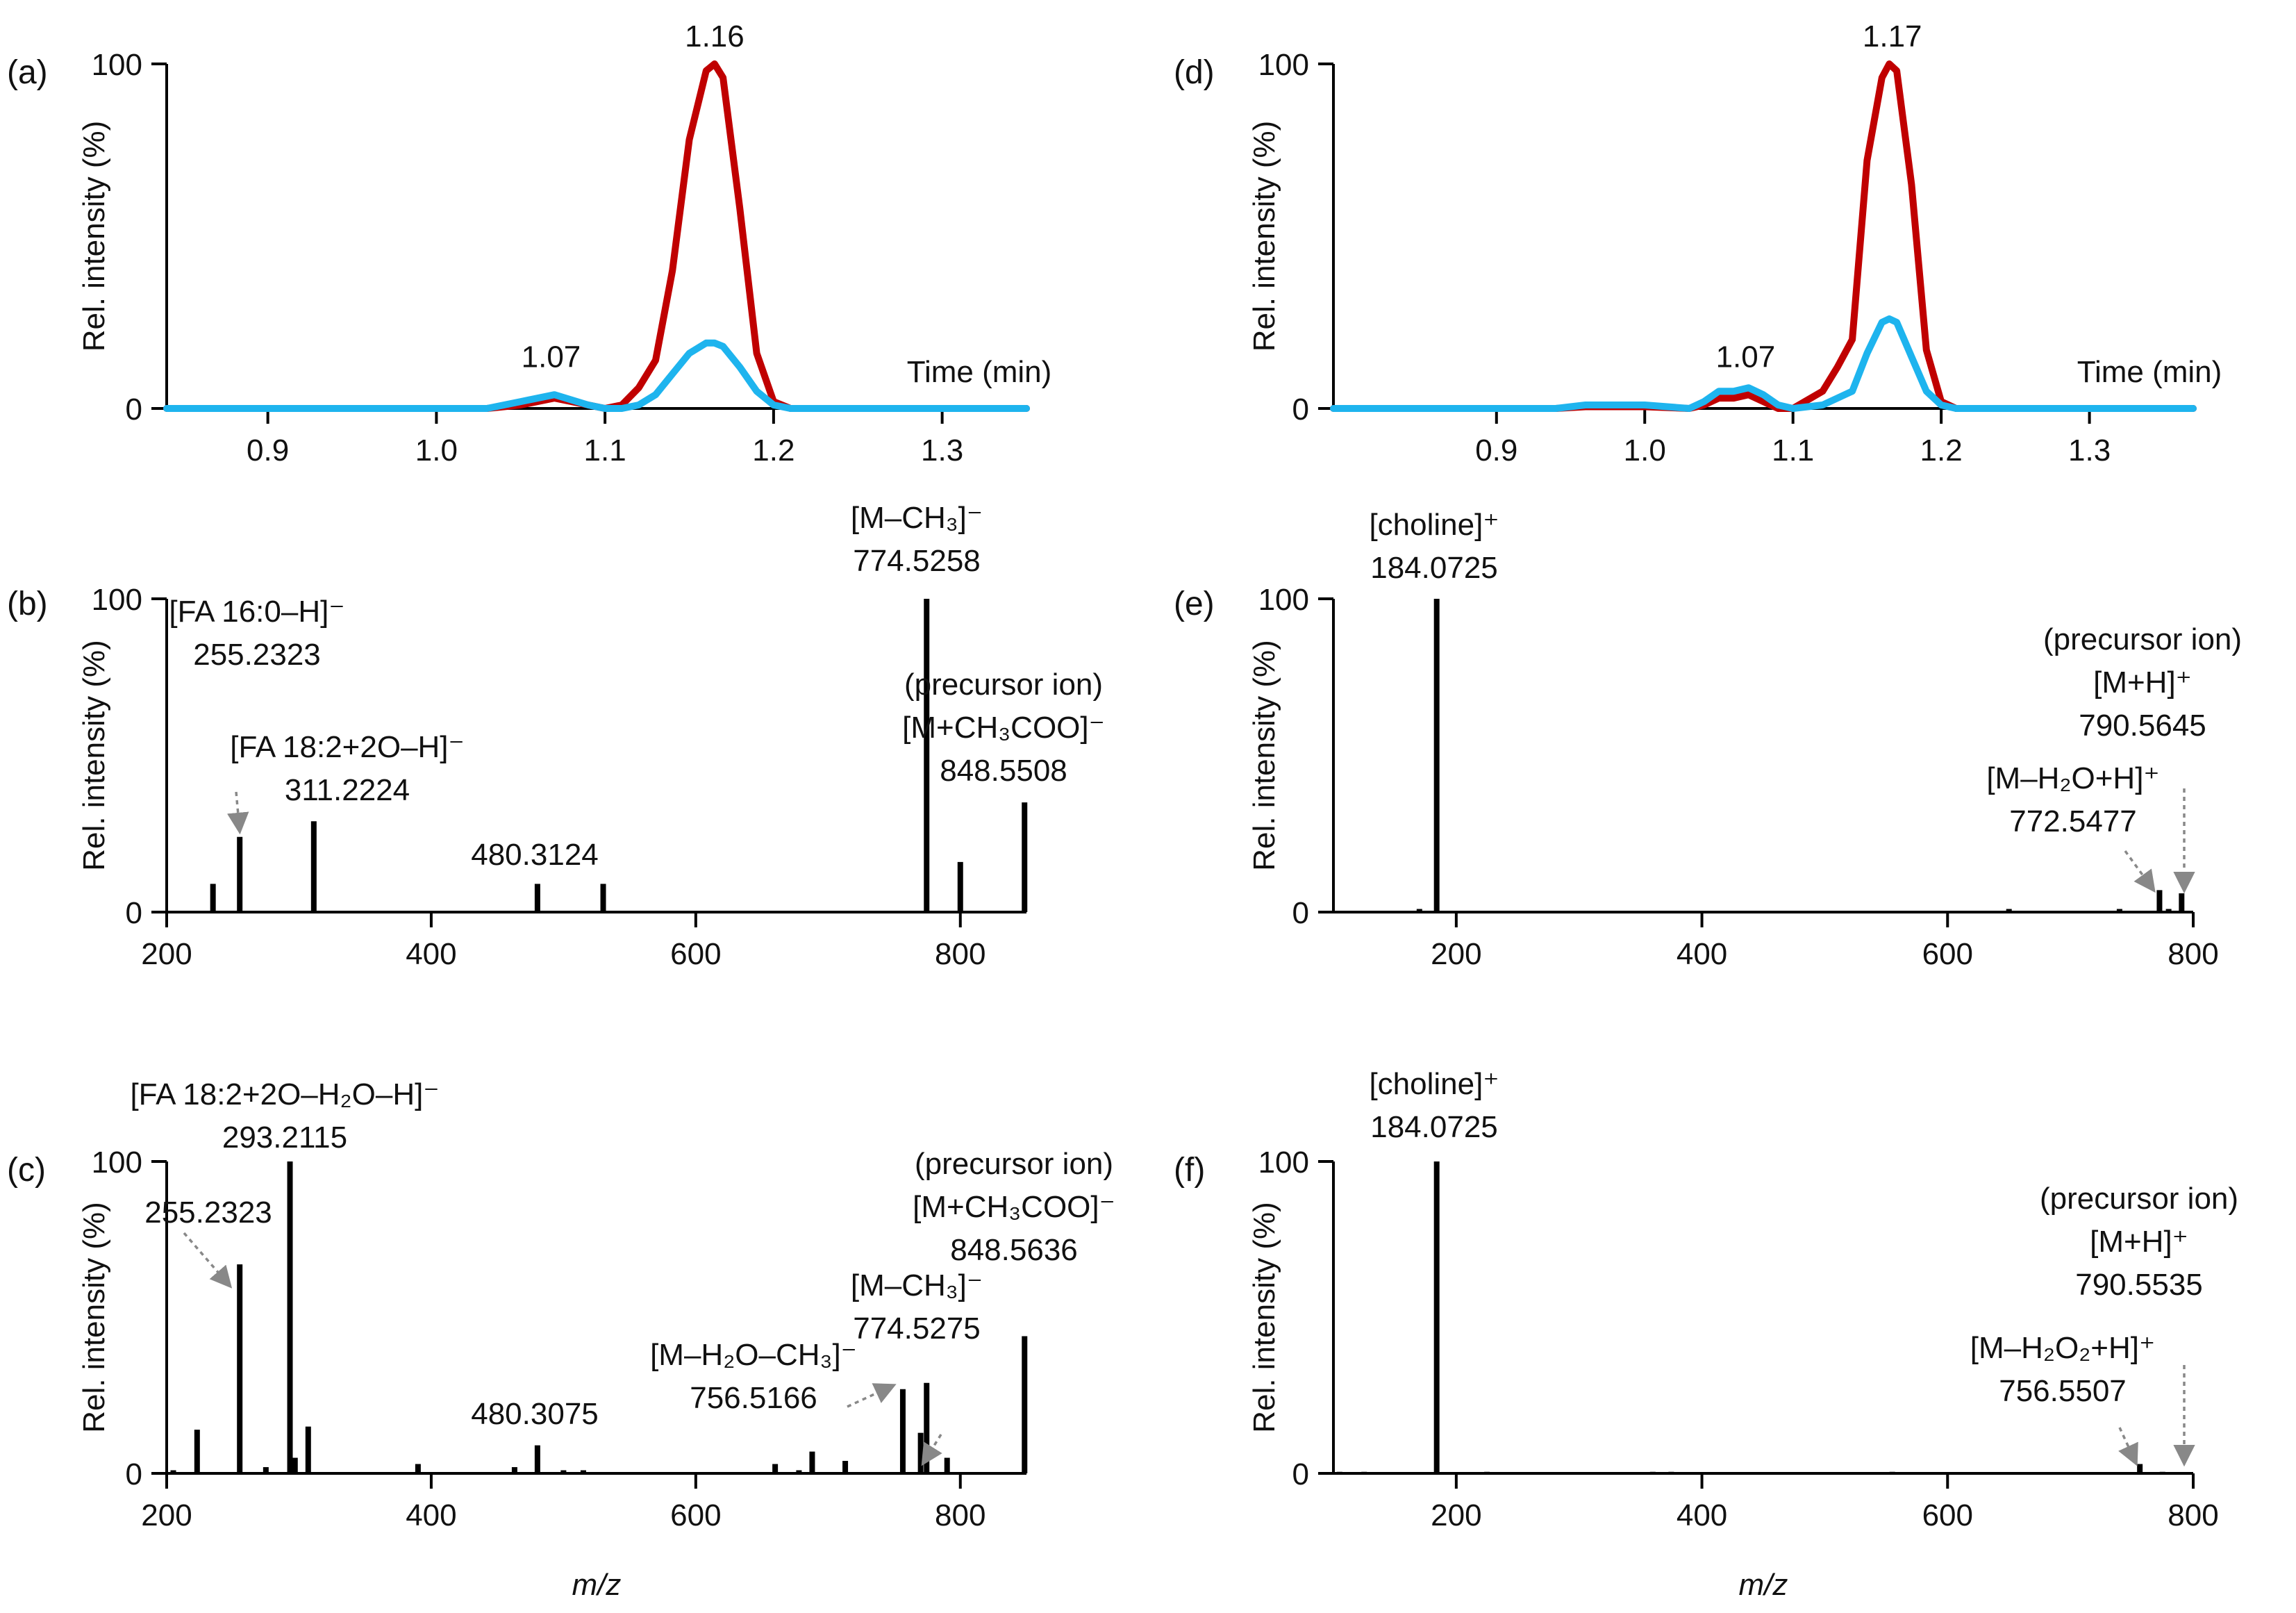  Describe the element at coordinates (2139, 1324) in the screenshot. I see `peak-annotation: (precursor ion) [M+H]⁺ 790.5535` at that location.